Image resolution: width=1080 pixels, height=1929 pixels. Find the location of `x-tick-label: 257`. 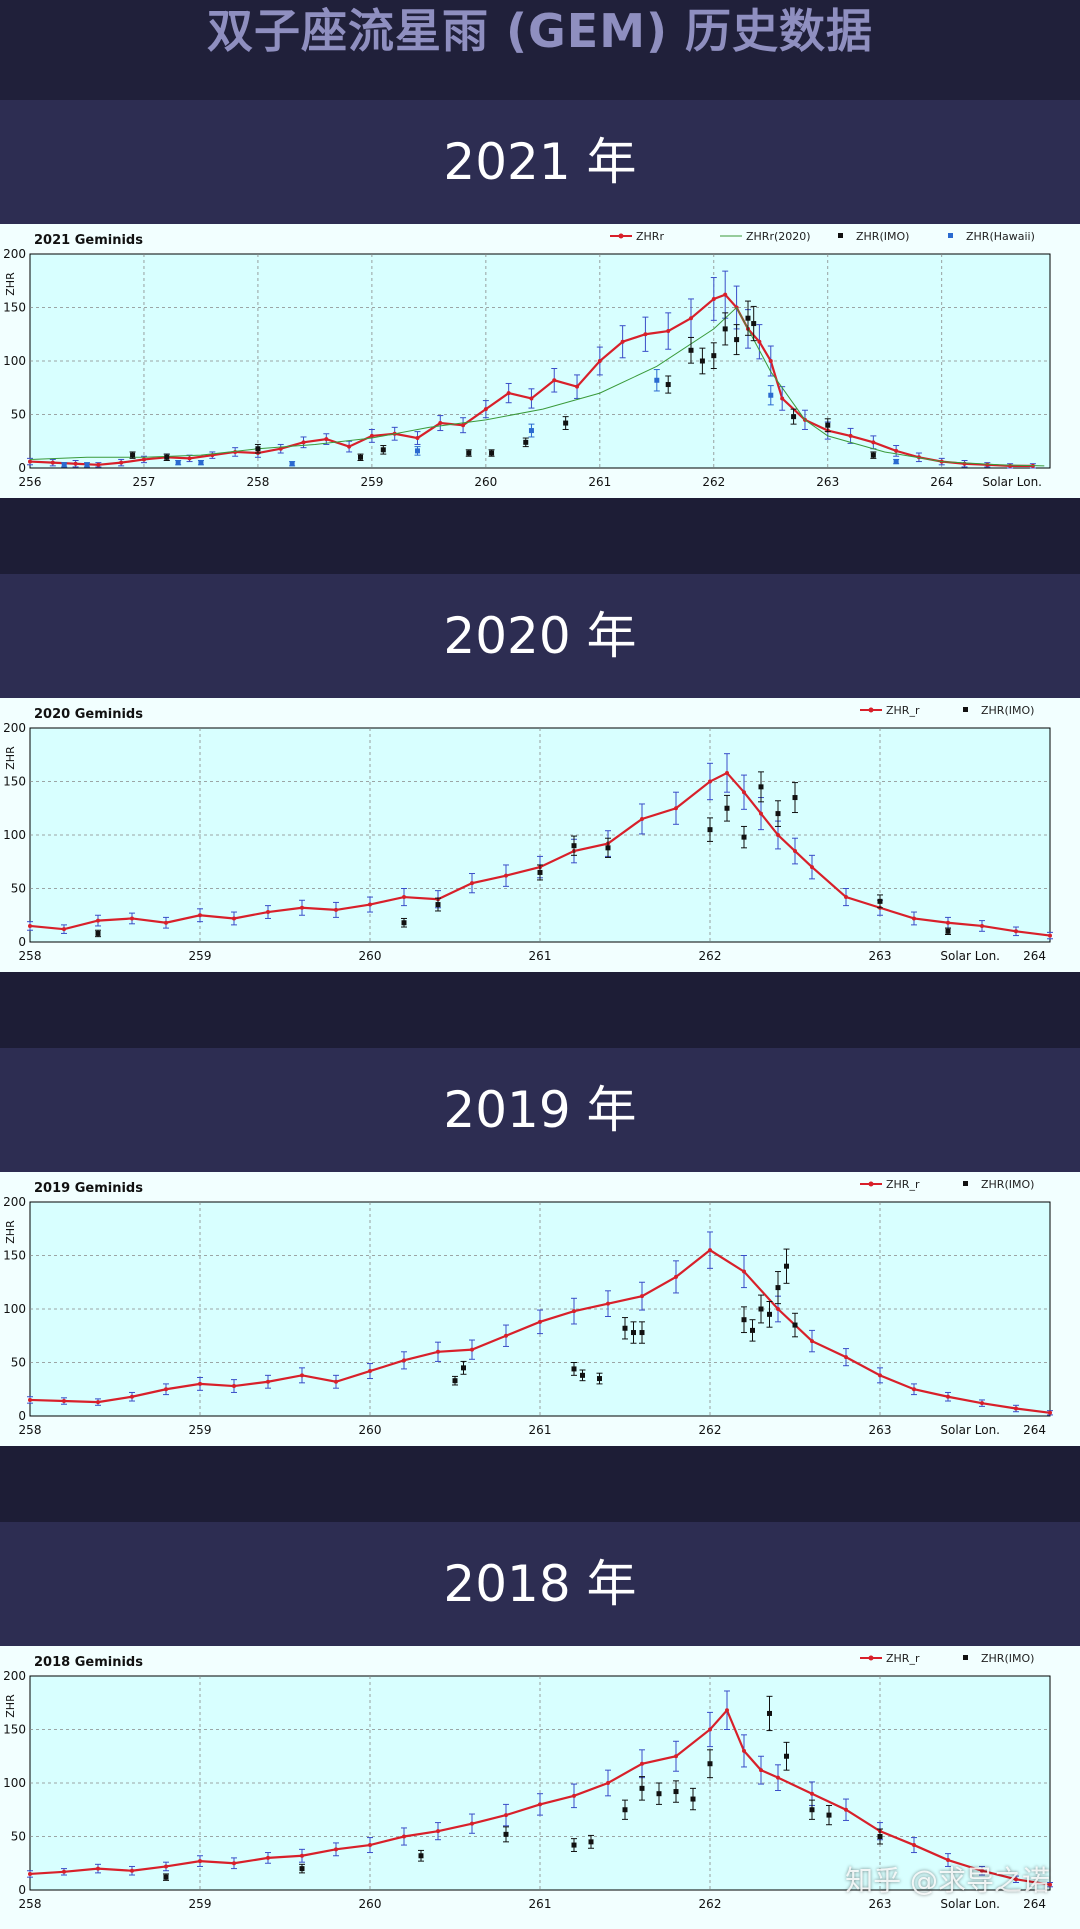

x-tick-label: 257 is located at coordinates (144, 482).